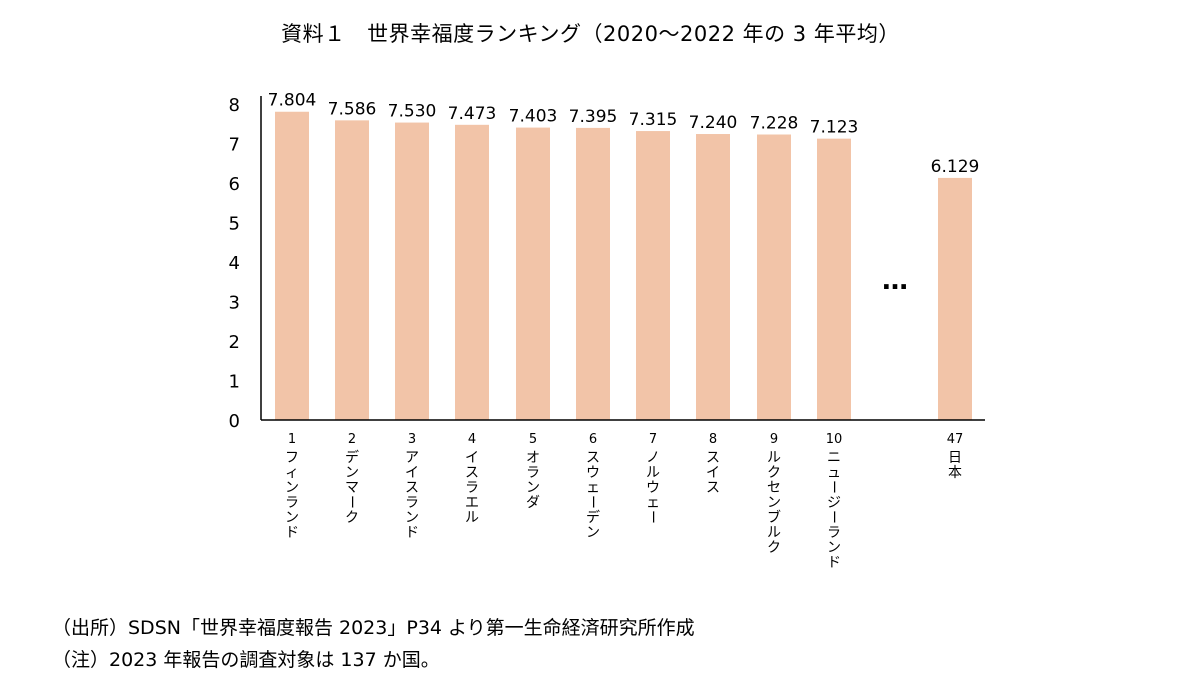 The width and height of the screenshot is (1181, 678). Describe the element at coordinates (653, 120) in the screenshot. I see `value-label: 7.315` at that location.